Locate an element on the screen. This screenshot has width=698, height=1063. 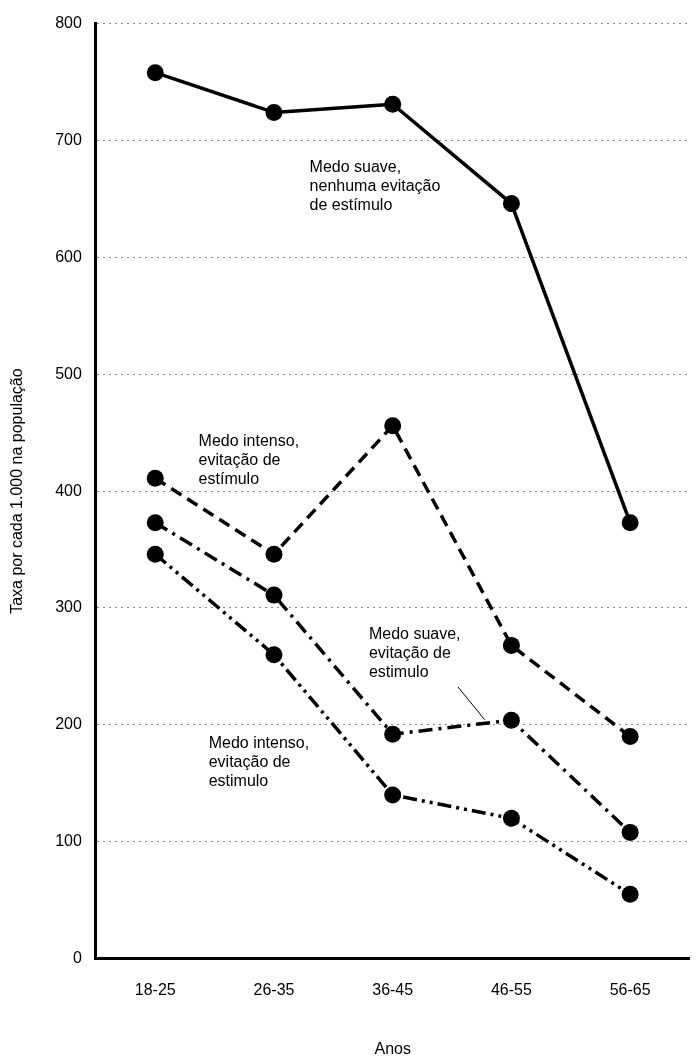
x-tick-label: 46-55 is located at coordinates (511, 989).